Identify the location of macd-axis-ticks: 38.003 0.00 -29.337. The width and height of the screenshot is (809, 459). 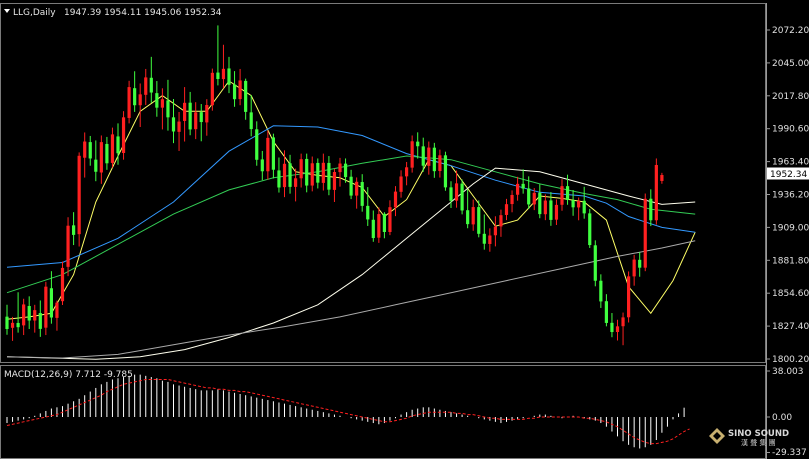
(786, 412).